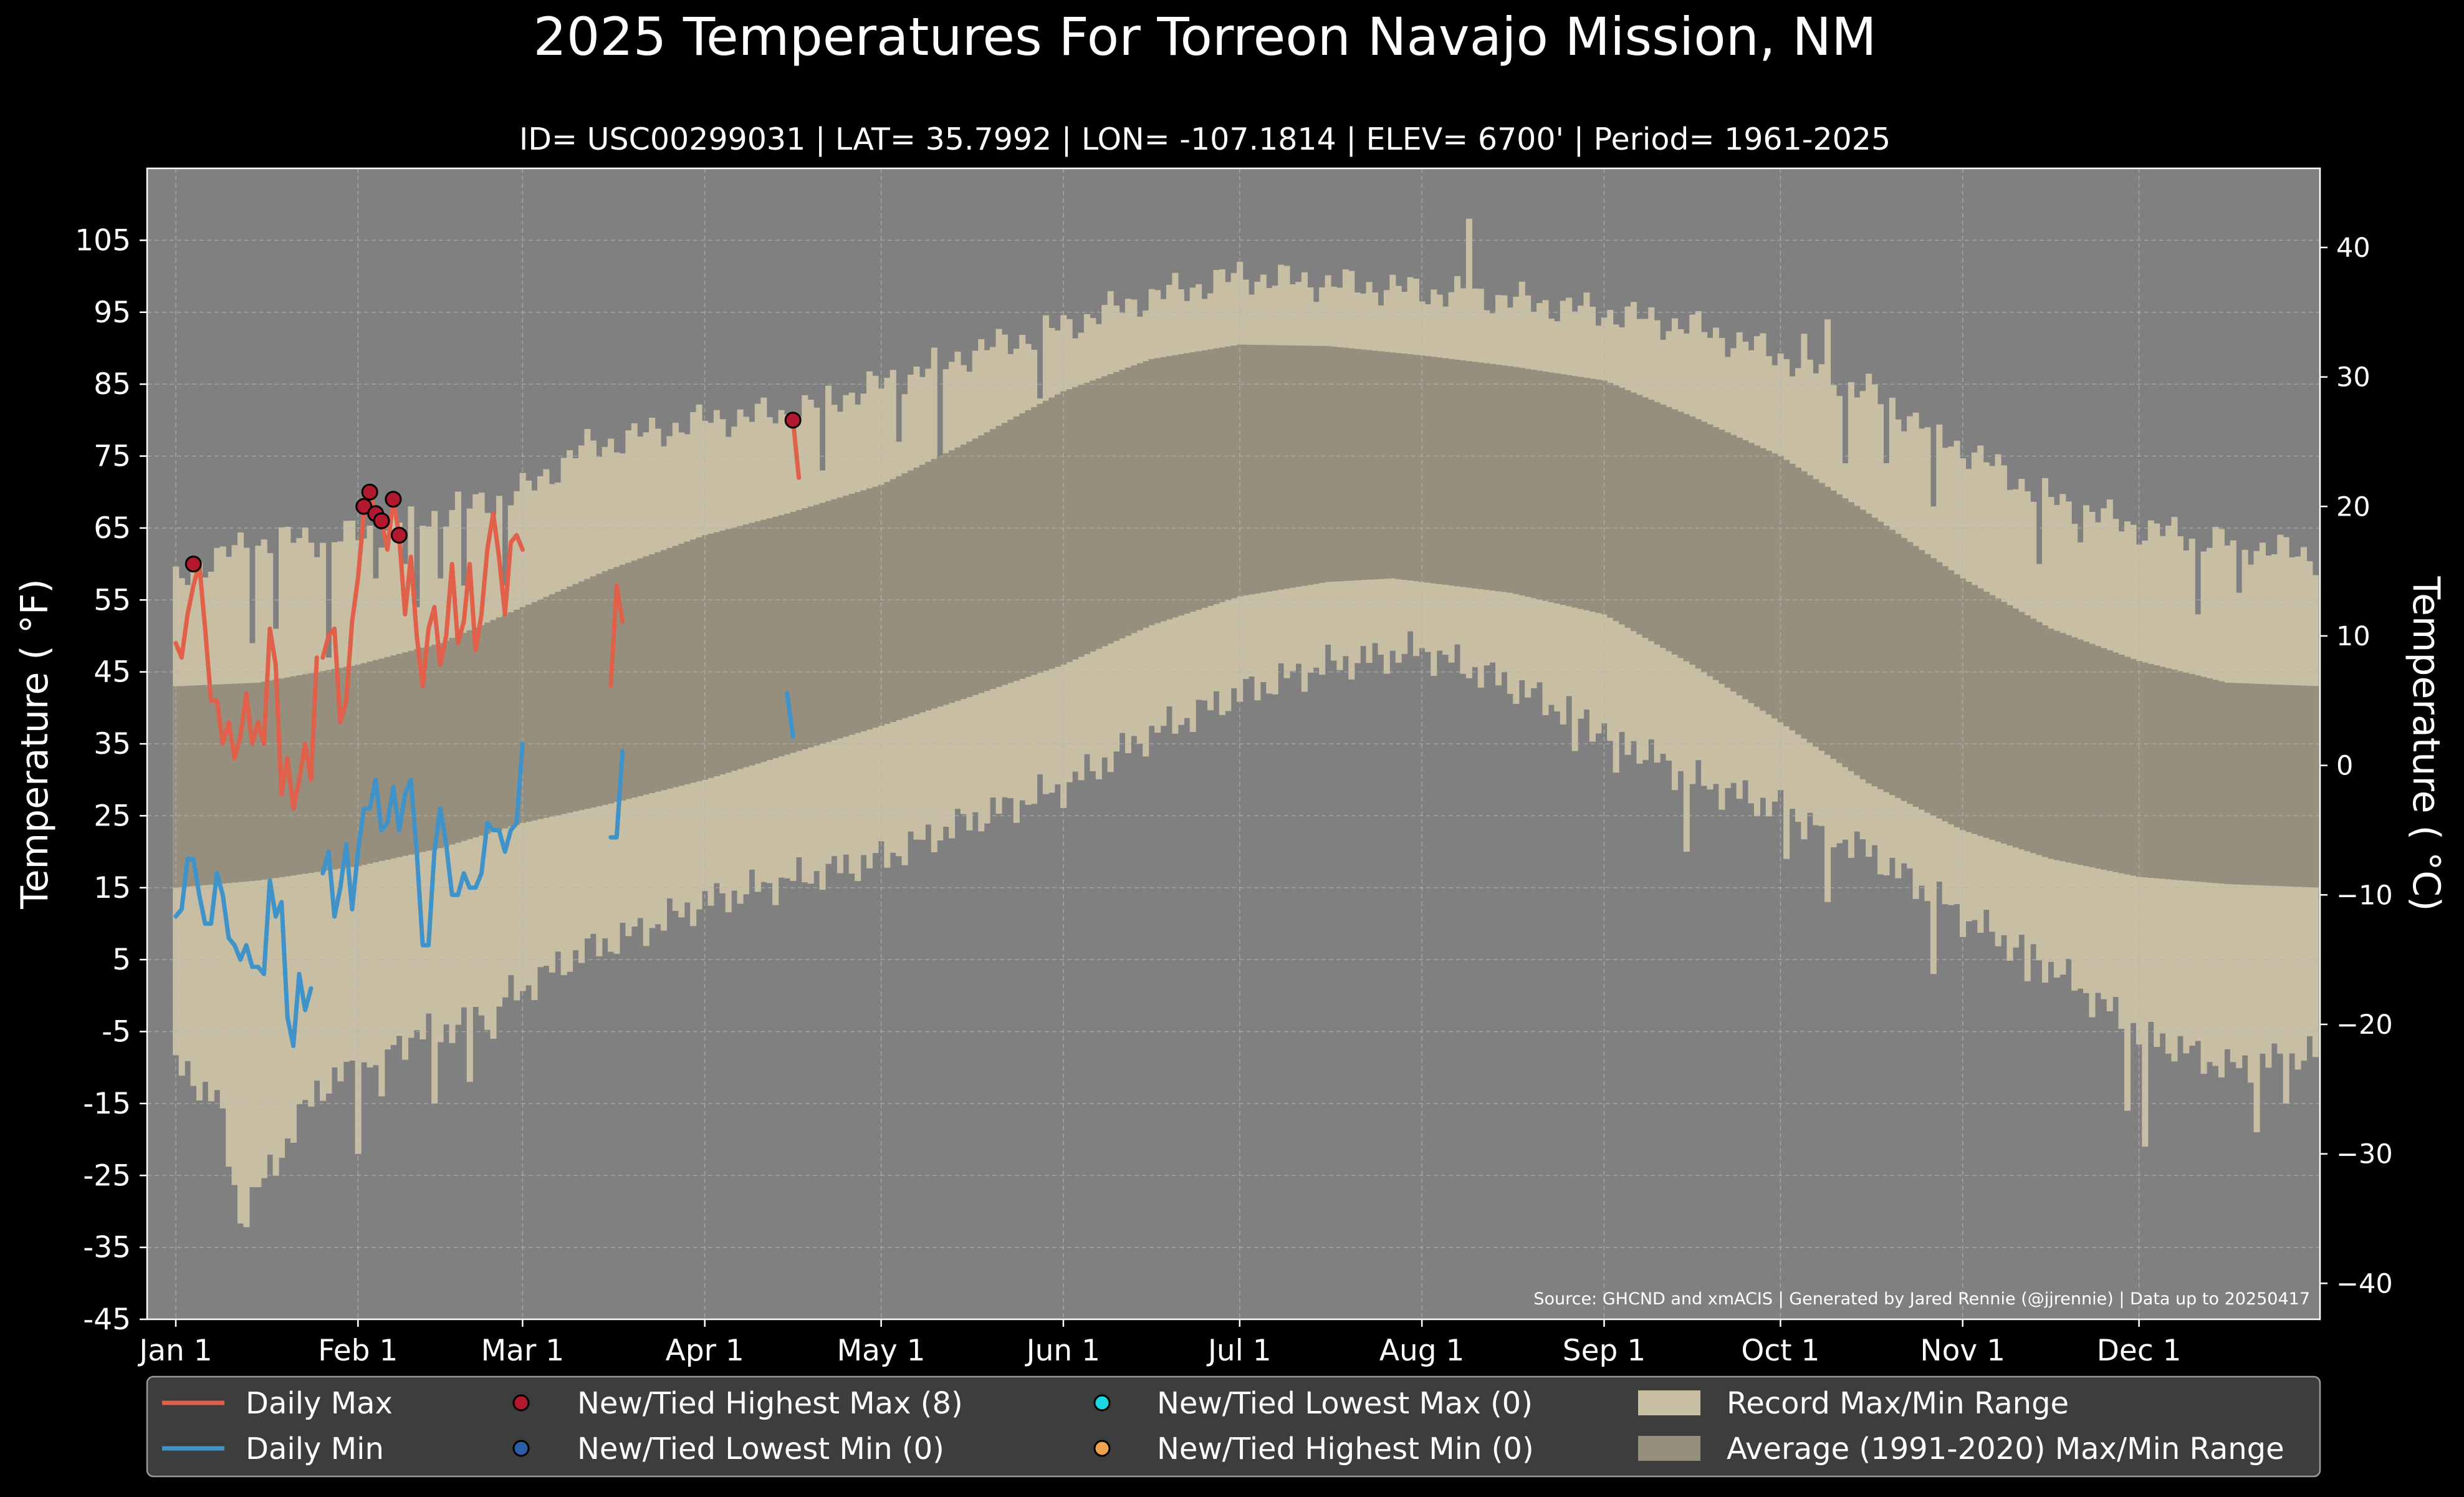 The width and height of the screenshot is (2464, 1497). I want to click on y2-tick-label: −40, so click(2364, 1283).